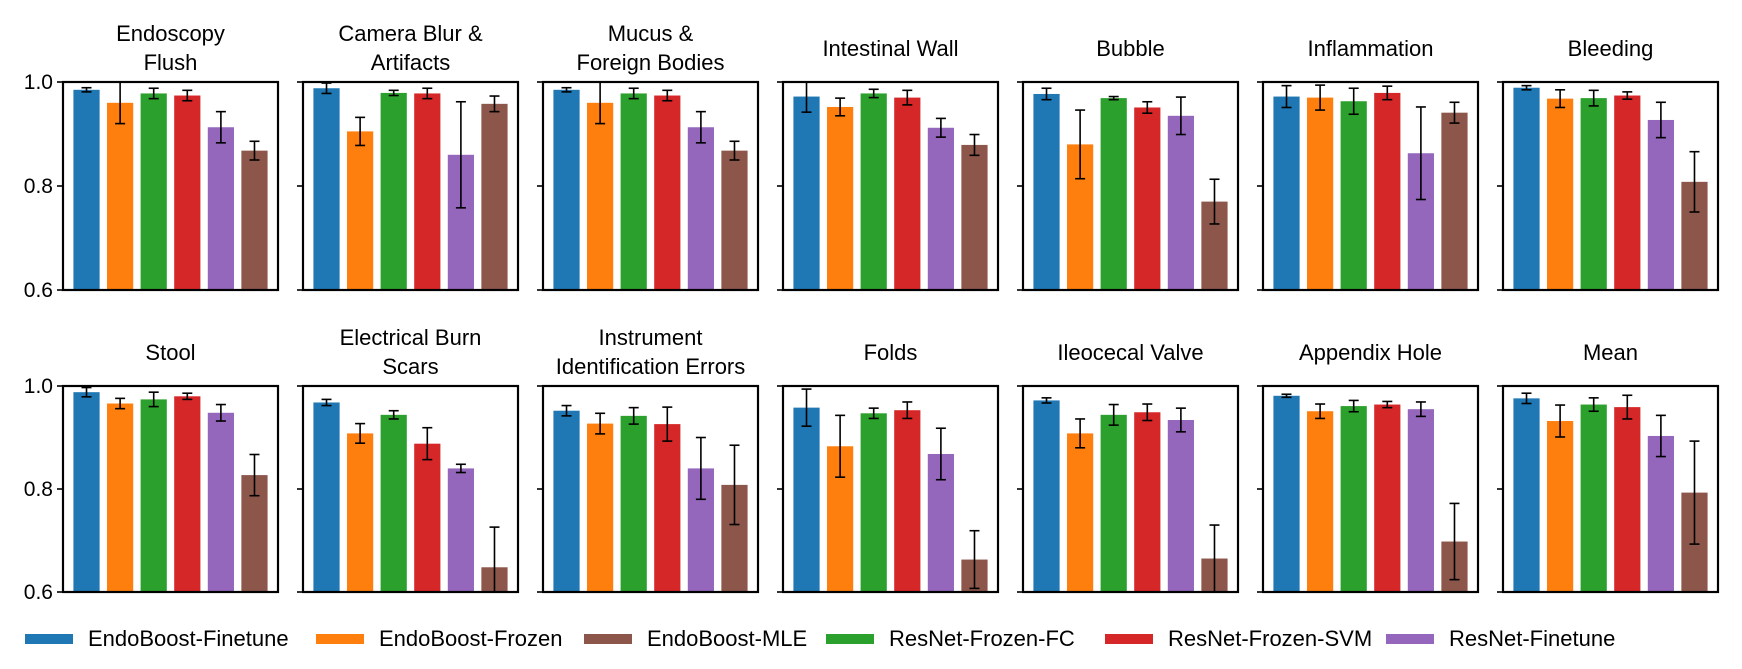 The image size is (1742, 669). Describe the element at coordinates (157, 638) in the screenshot. I see `legend-item-endoboost-finetune: EndoBoost-Finetune` at that location.